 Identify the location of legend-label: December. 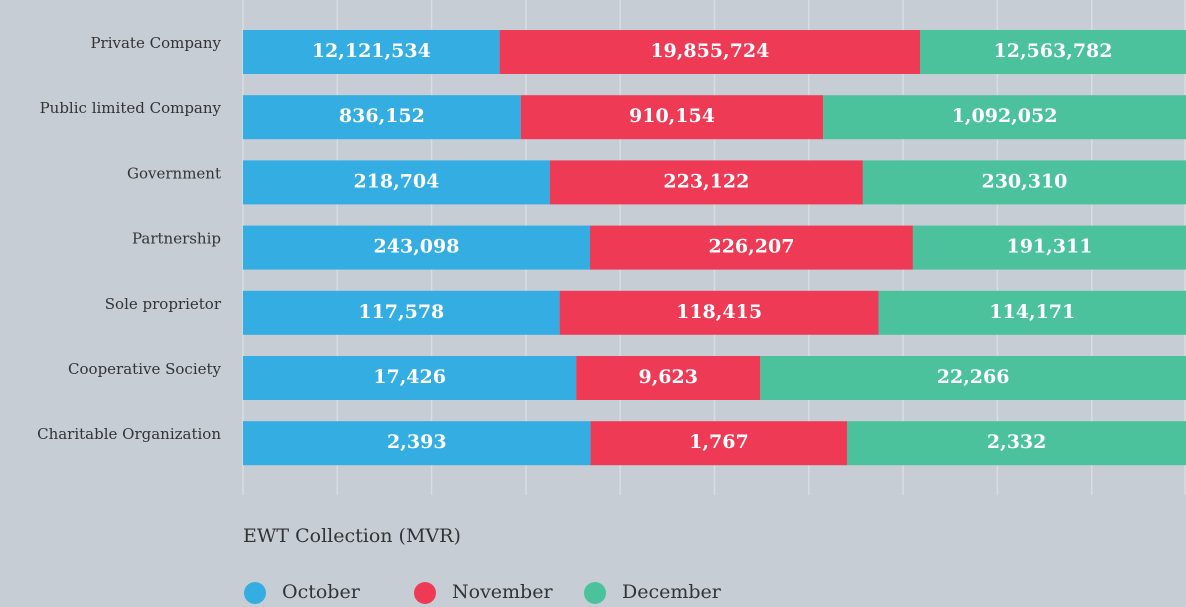
(672, 592).